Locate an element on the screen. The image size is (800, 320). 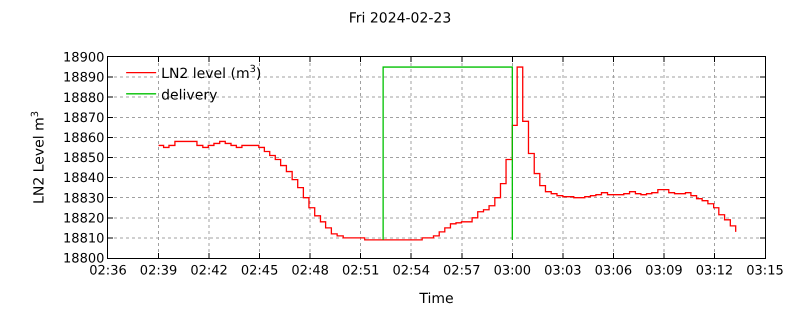
x-tick-label: 02:36 is located at coordinates (108, 271).